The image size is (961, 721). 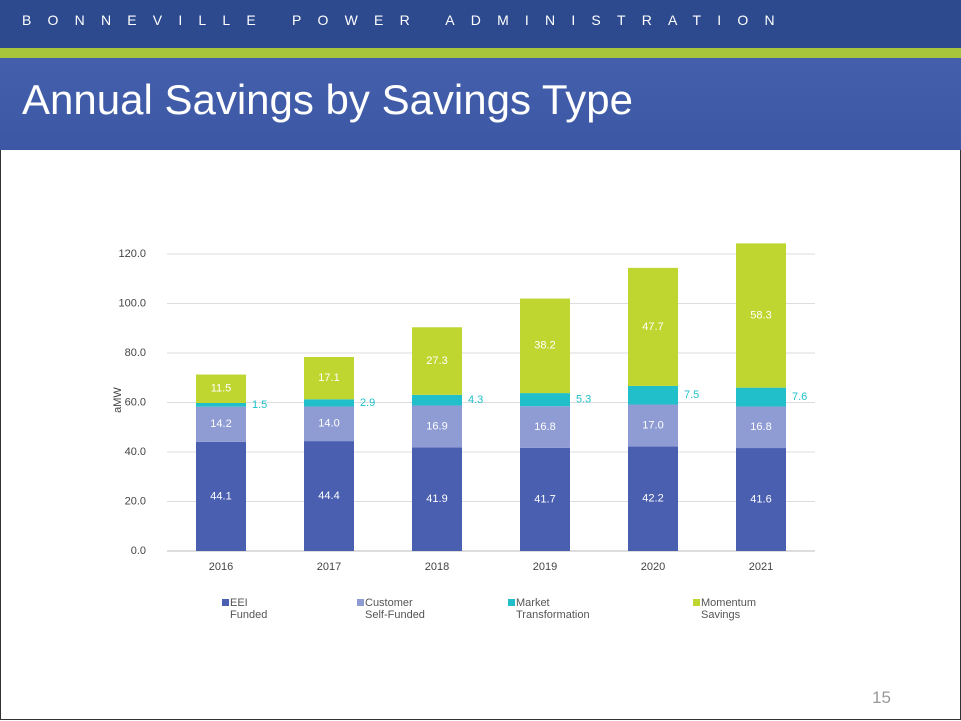 I want to click on data-label: 38.2, so click(x=544, y=346).